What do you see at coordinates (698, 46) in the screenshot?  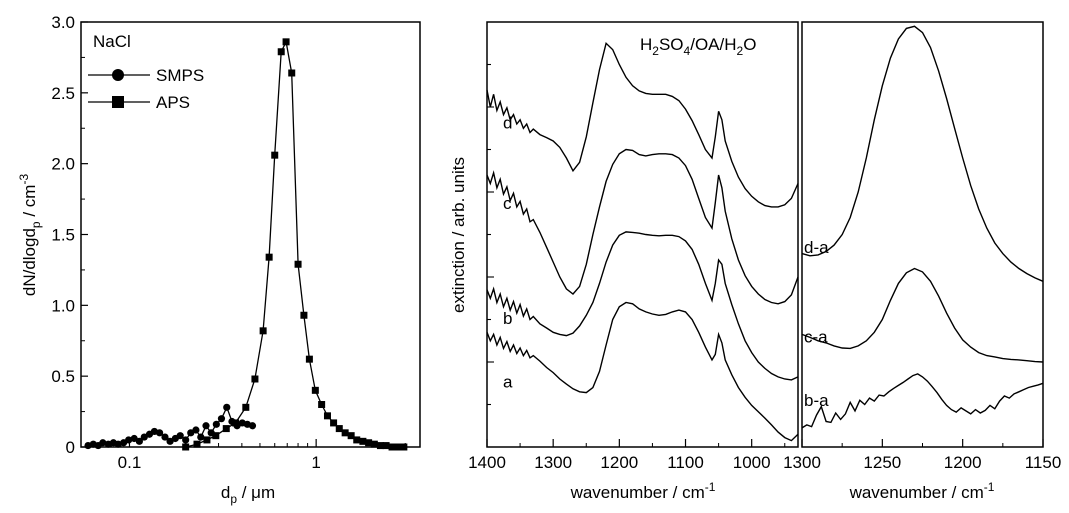 I see `panel-b-annotation: H2SO4/OA/H2O` at bounding box center [698, 46].